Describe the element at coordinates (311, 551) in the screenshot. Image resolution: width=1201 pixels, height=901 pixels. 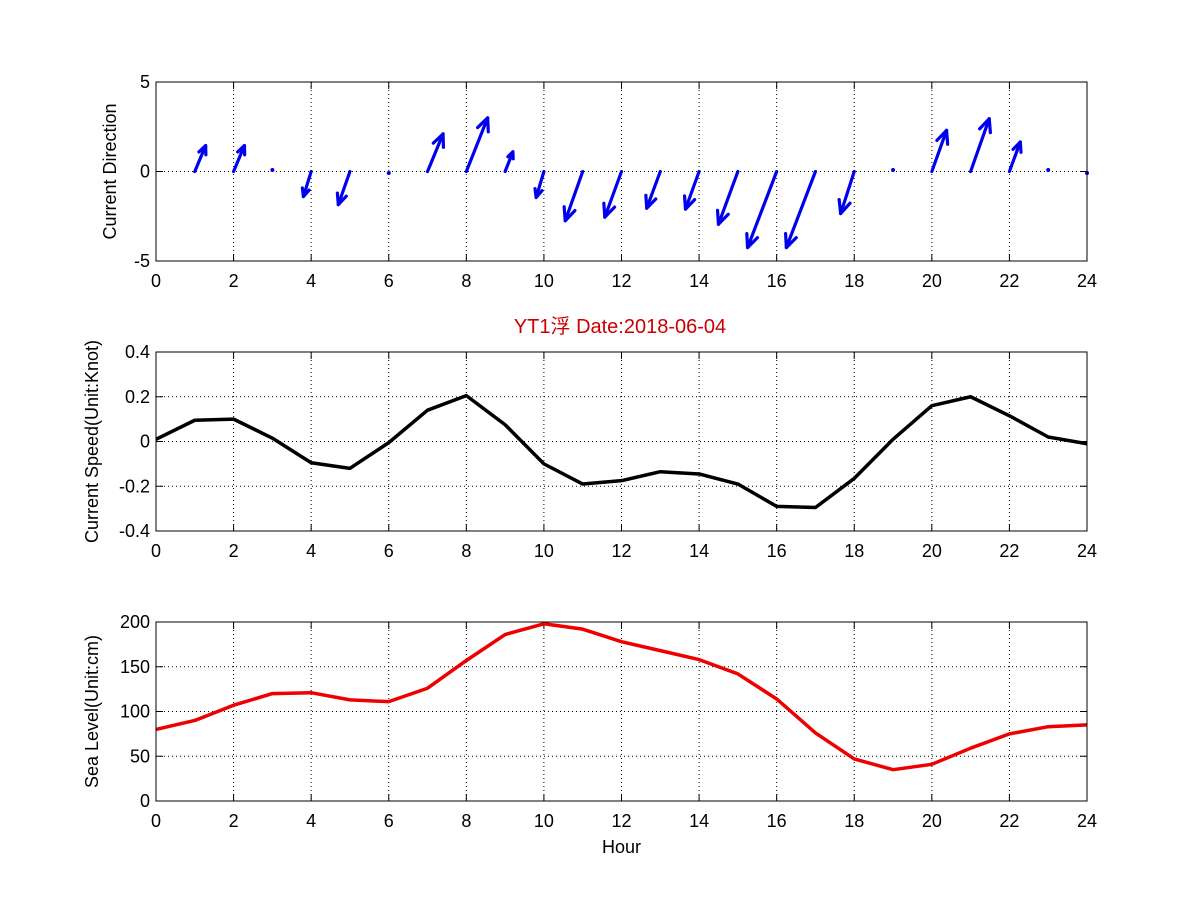
I see `speed-x-tick-label: 4` at that location.